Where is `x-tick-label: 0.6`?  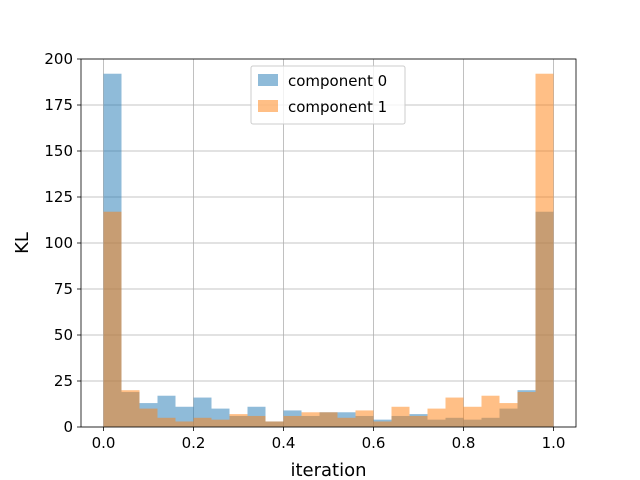
x-tick-label: 0.6 is located at coordinates (374, 443).